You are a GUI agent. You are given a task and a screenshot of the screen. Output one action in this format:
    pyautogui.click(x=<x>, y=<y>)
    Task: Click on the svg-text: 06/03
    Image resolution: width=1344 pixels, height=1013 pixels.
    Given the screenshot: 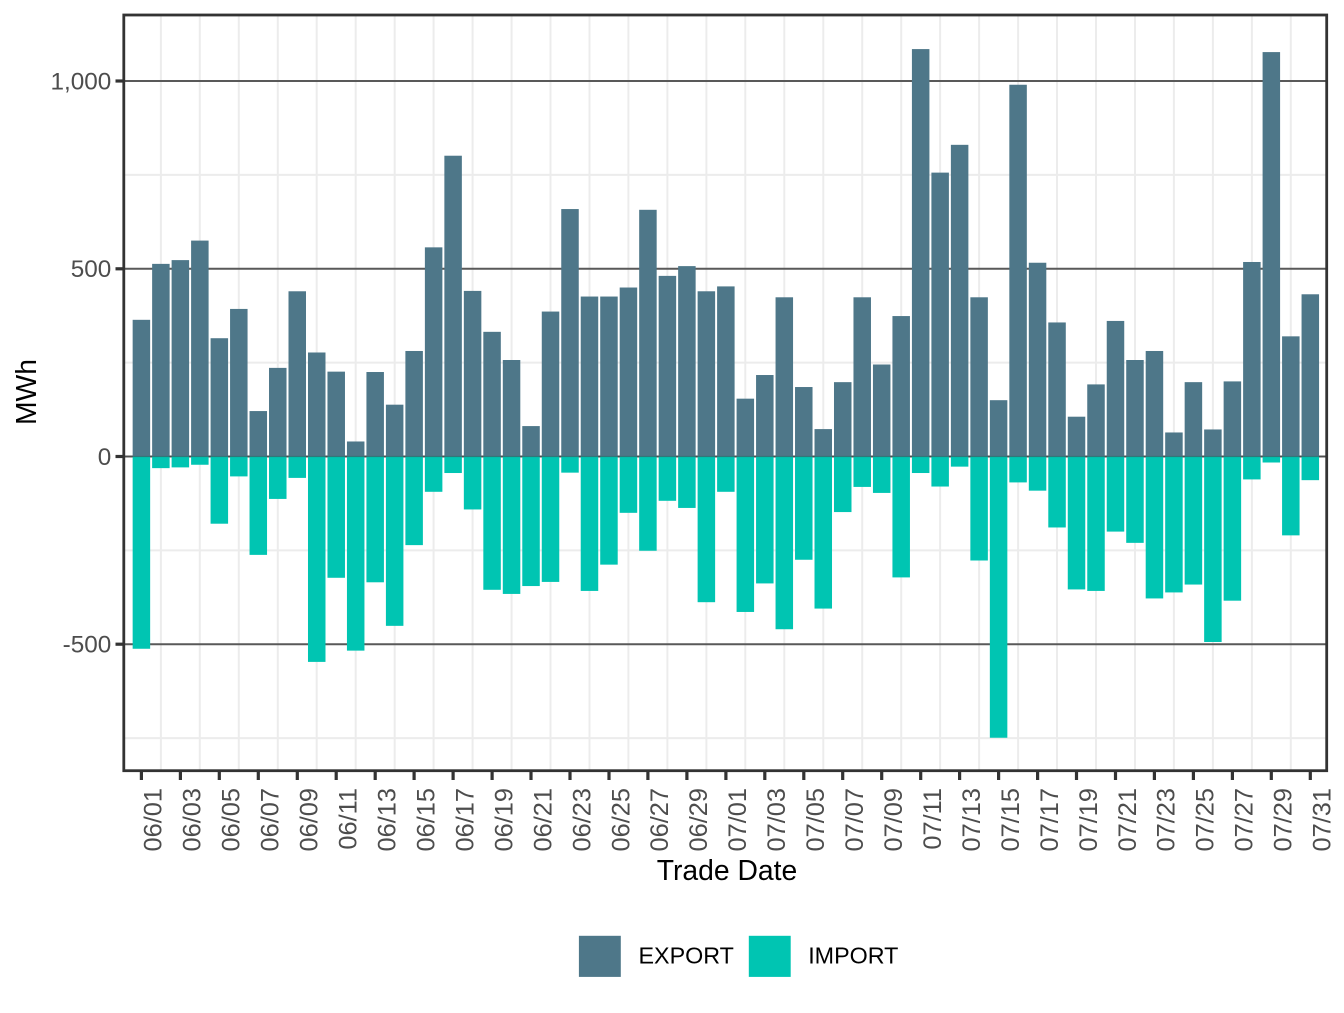 What is the action you would take?
    pyautogui.click(x=193, y=820)
    